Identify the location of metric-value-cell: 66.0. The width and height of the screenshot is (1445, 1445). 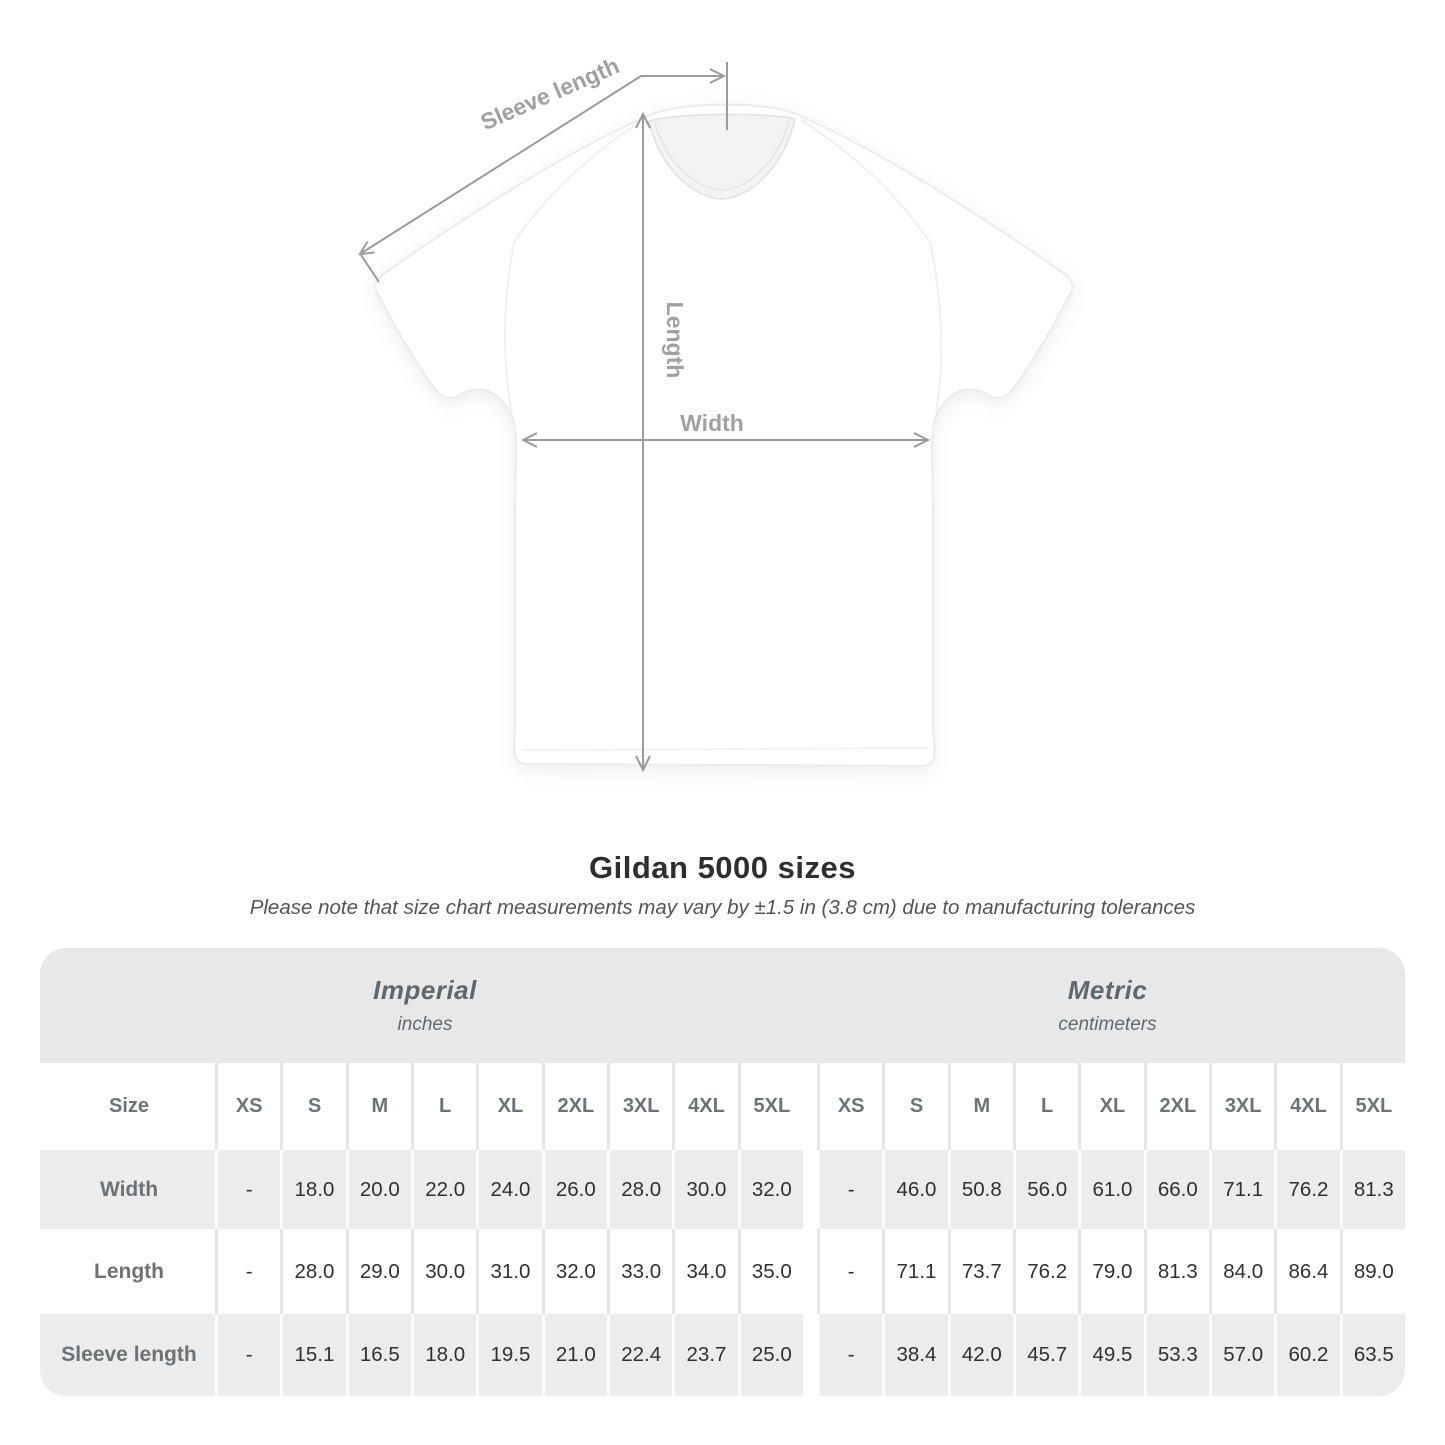
(1176, 1189).